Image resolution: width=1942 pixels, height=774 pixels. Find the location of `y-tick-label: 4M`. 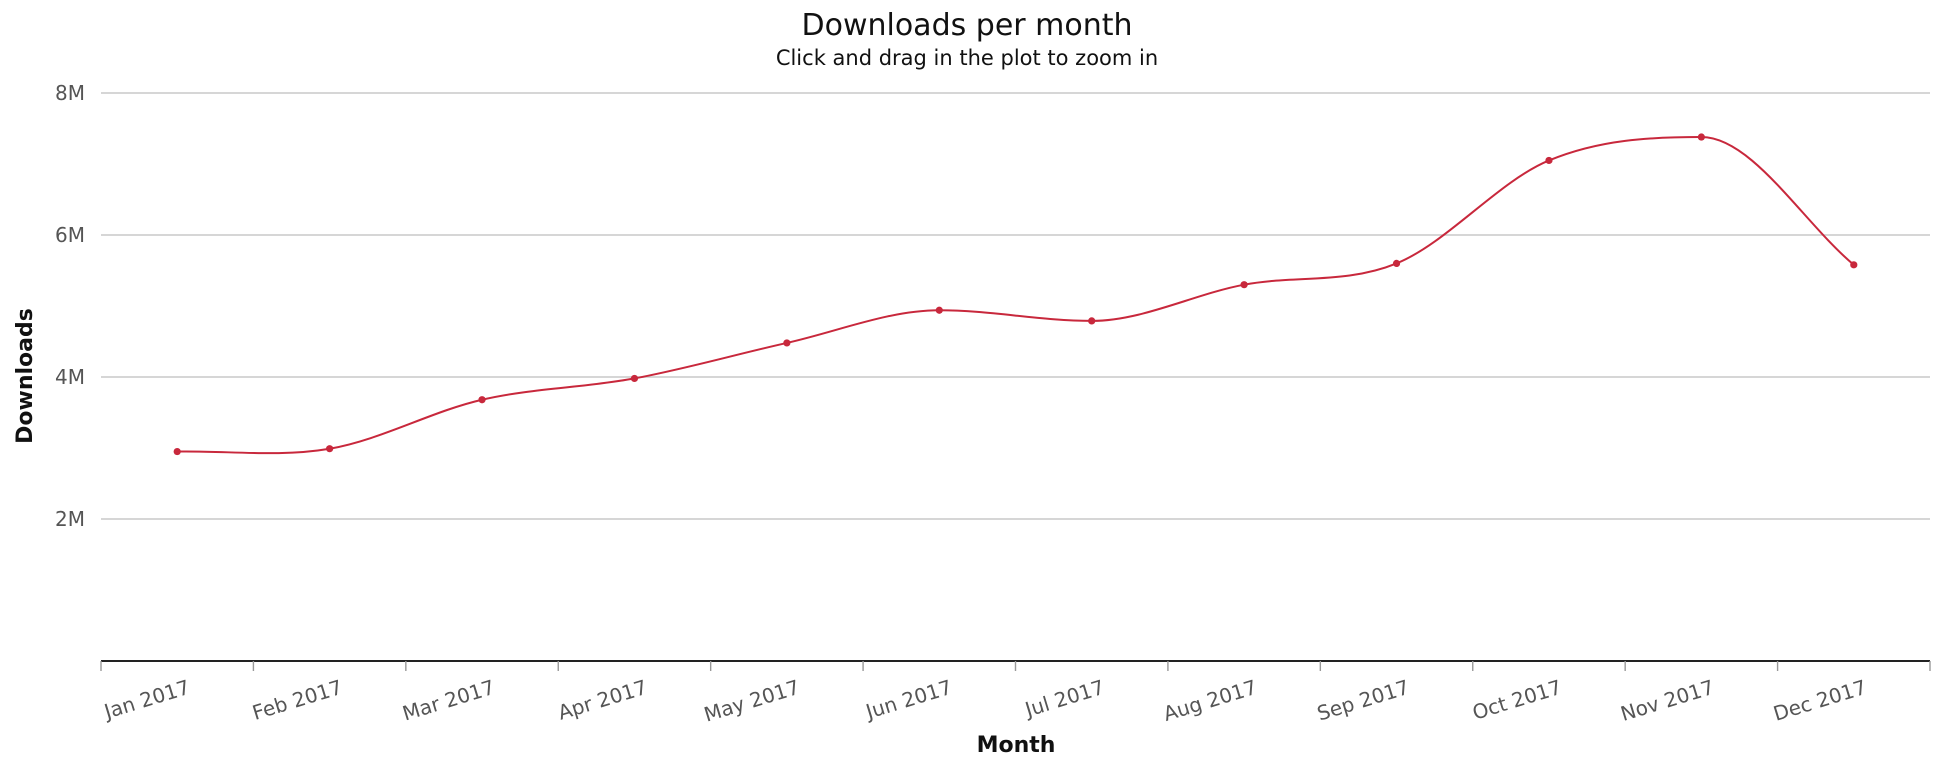

y-tick-label: 4M is located at coordinates (70, 377).